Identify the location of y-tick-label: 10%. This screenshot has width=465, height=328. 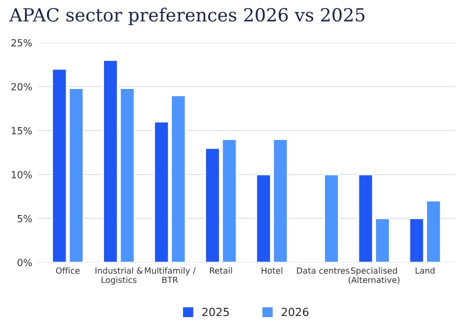
(22, 174).